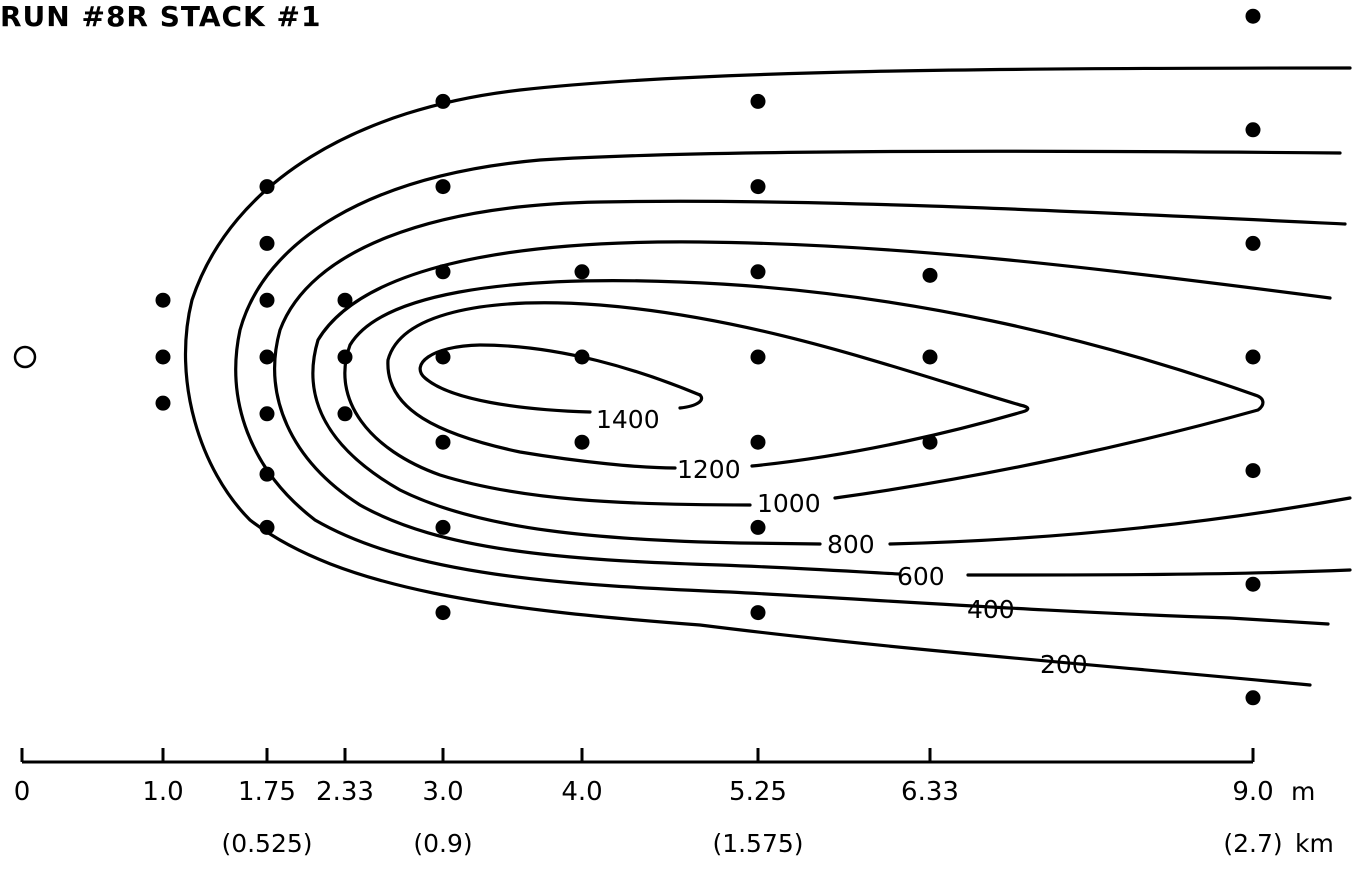 This screenshot has width=1355, height=869. What do you see at coordinates (890, 435) in the screenshot?
I see `contour-line-6b` at bounding box center [890, 435].